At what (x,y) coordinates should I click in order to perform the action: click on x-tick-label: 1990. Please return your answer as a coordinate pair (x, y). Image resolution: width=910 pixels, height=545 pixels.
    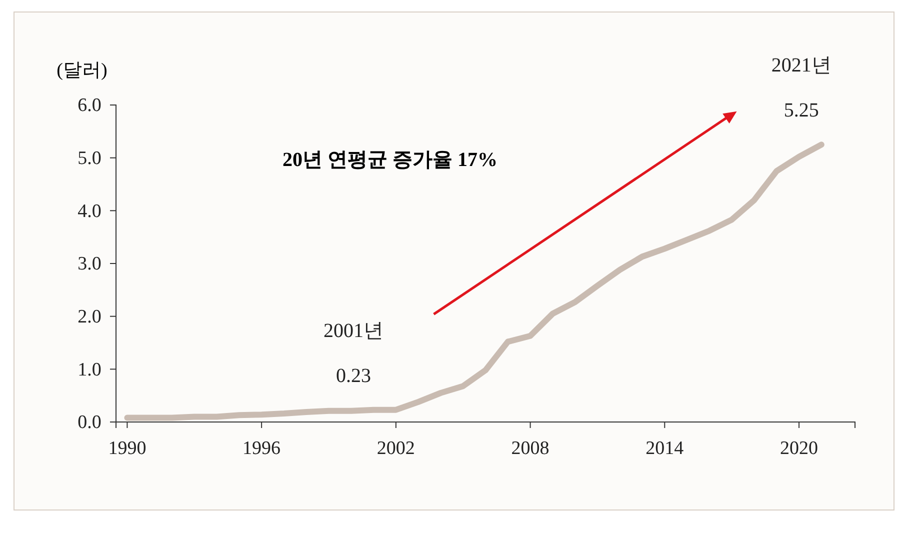
    Looking at the image, I should click on (127, 448).